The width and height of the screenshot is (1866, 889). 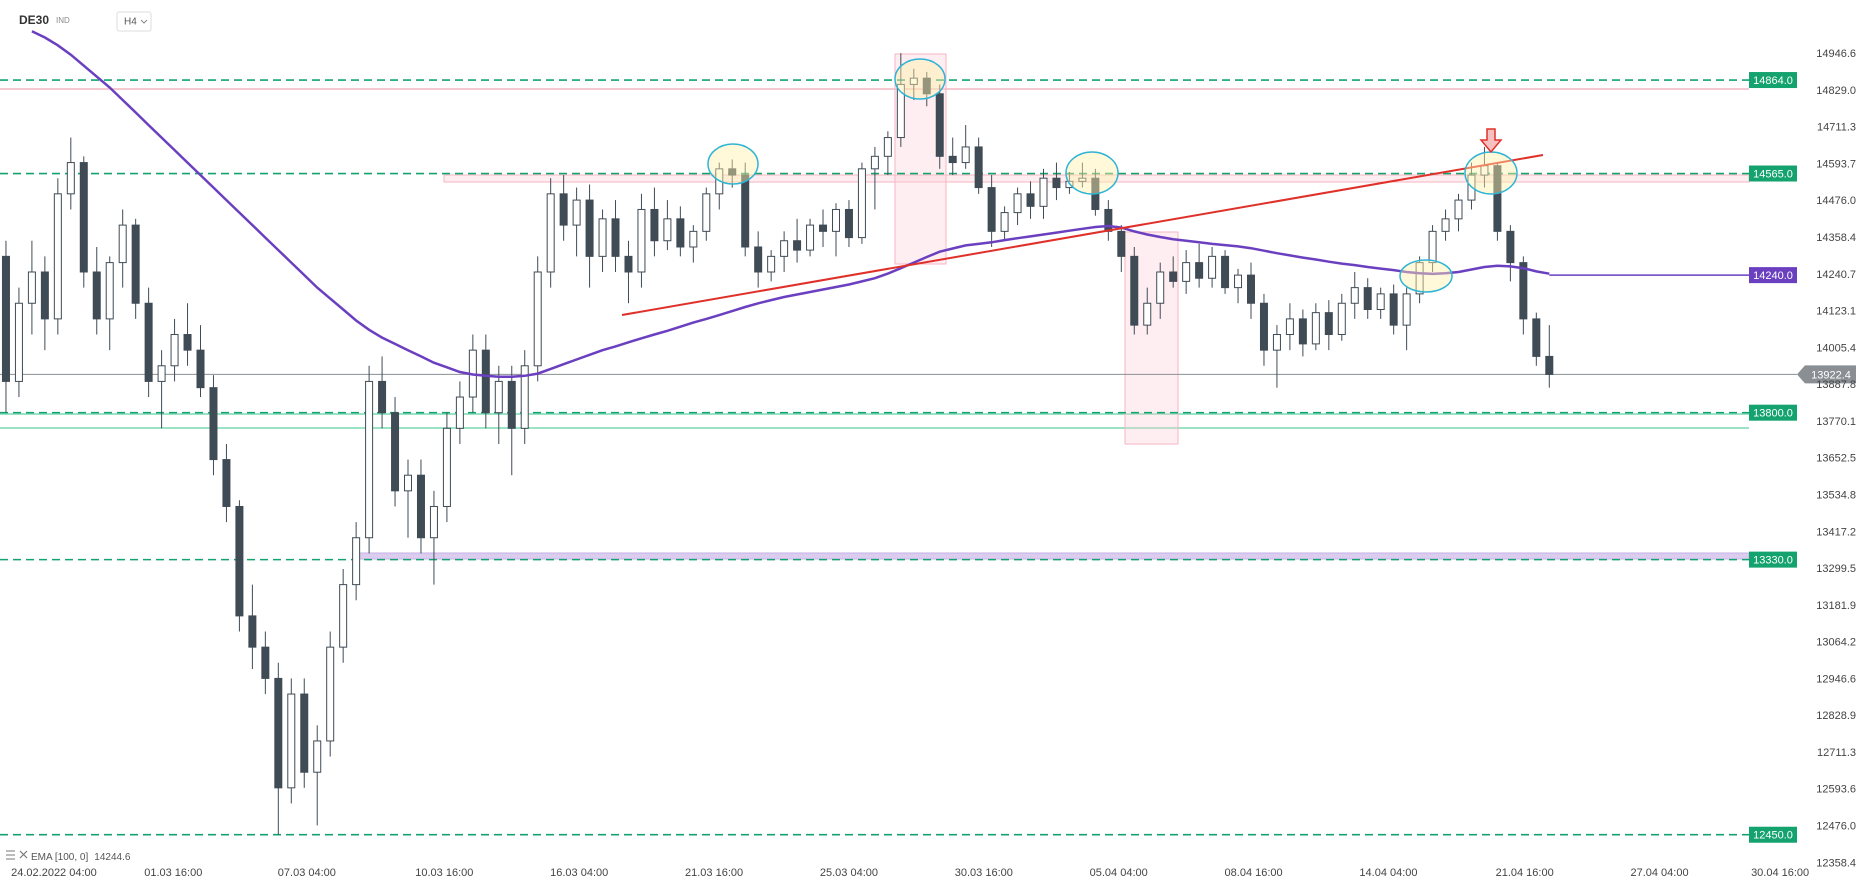 I want to click on y-tick-label: 14946.6, so click(x=1836, y=54).